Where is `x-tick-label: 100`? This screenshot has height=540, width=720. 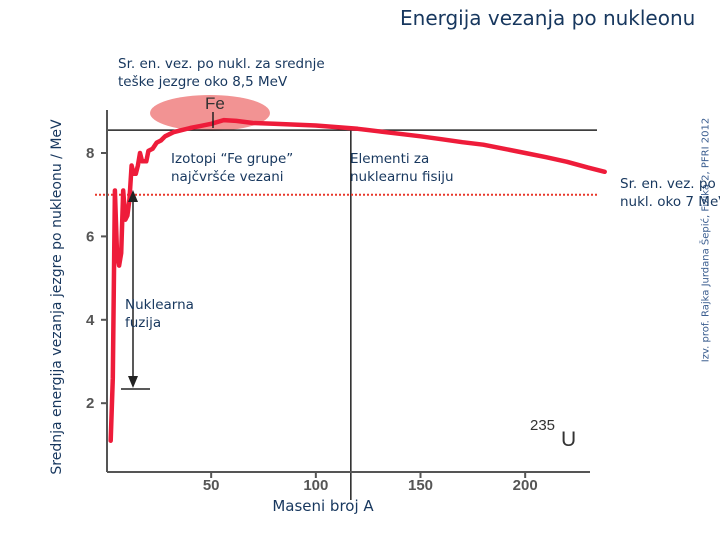
x-tick-label: 100 is located at coordinates (315, 485).